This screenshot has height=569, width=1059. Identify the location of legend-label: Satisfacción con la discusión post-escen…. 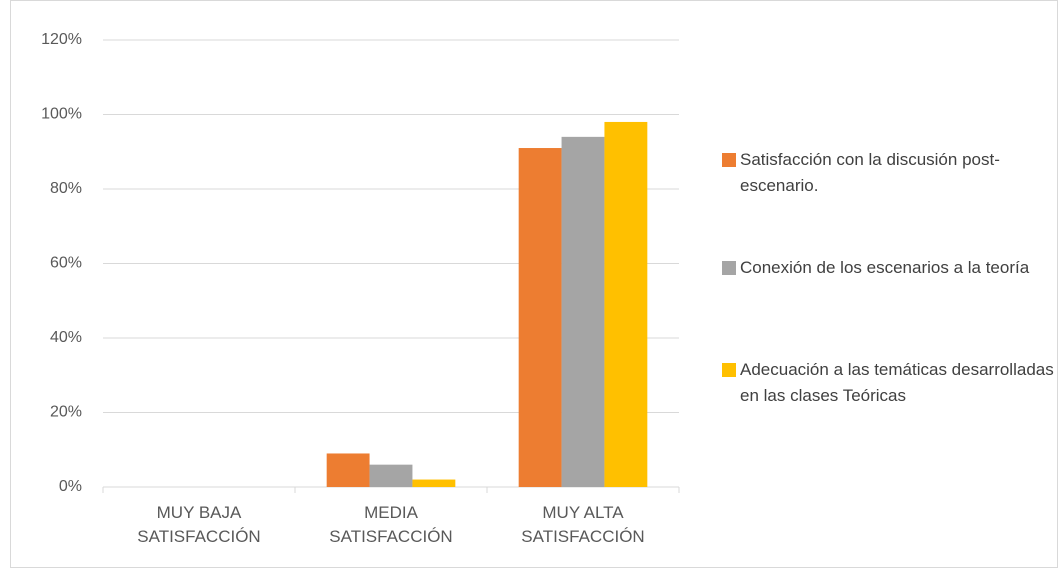
(890, 173).